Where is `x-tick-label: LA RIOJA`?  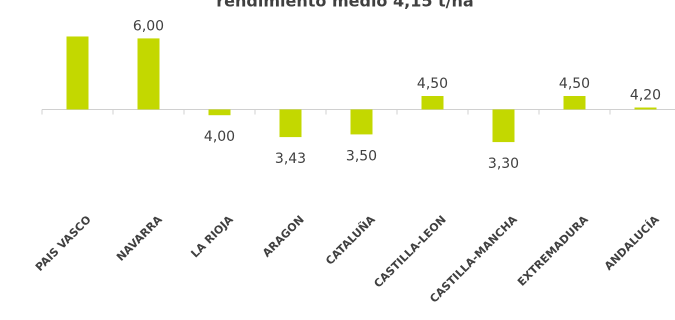 x-tick-label: LA RIOJA is located at coordinates (212, 237).